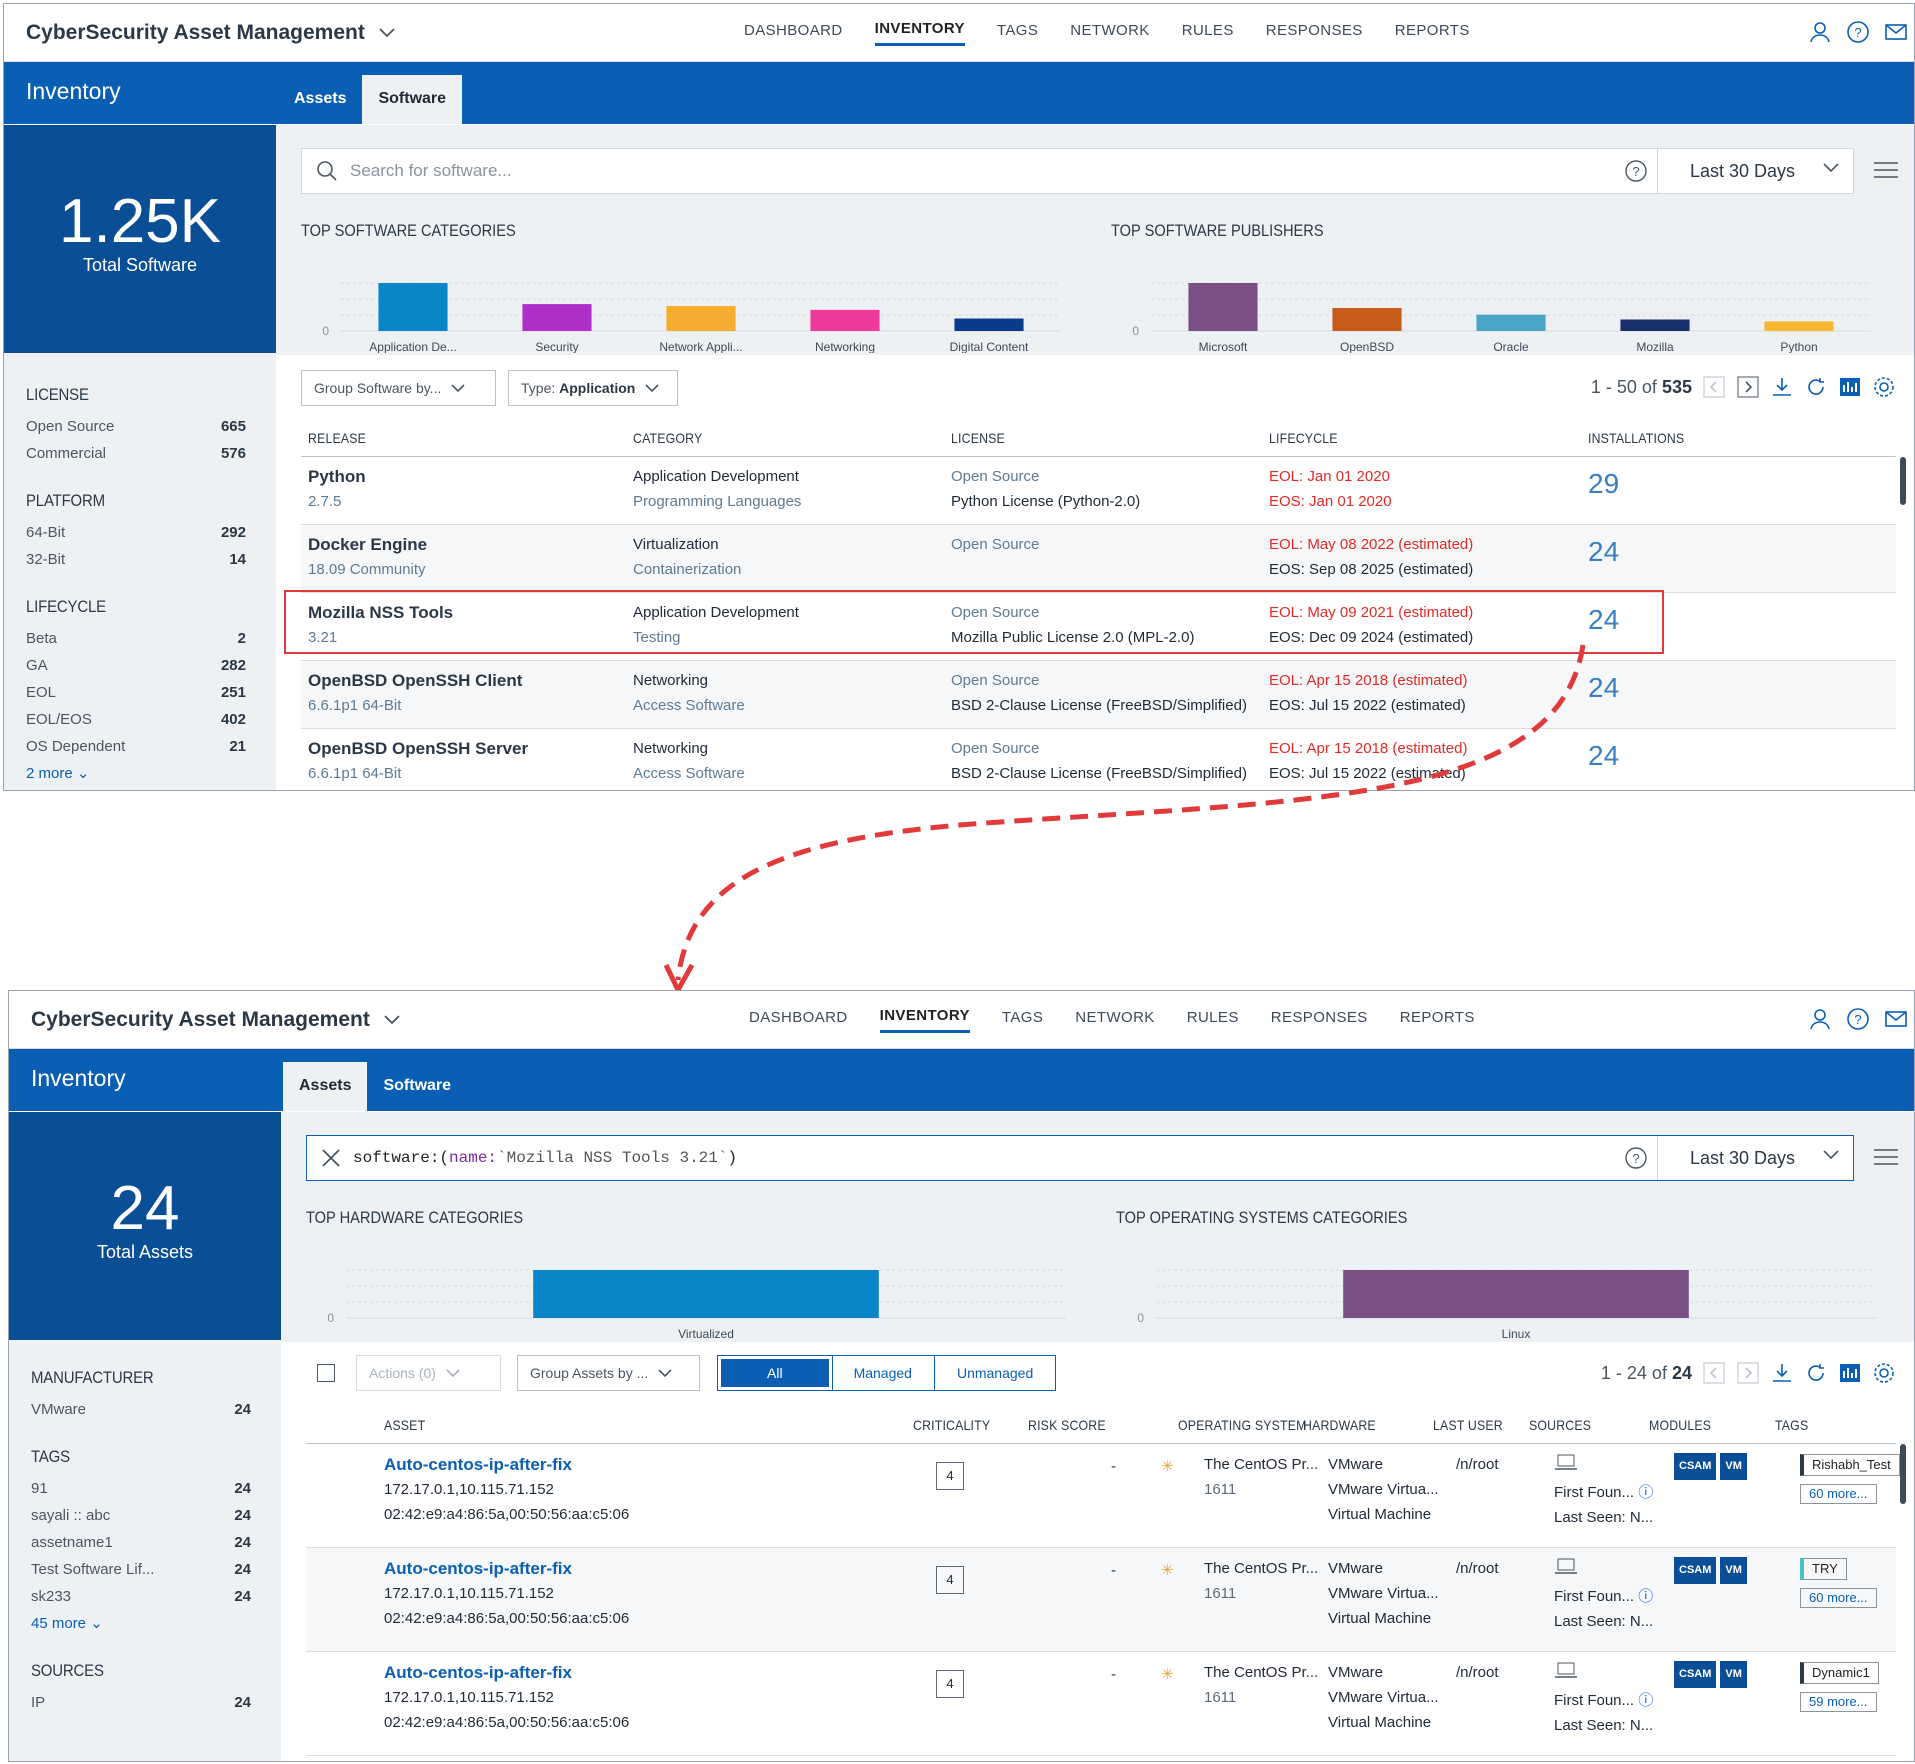 The width and height of the screenshot is (1915, 1764). I want to click on column-header: TAGS, so click(1792, 1425).